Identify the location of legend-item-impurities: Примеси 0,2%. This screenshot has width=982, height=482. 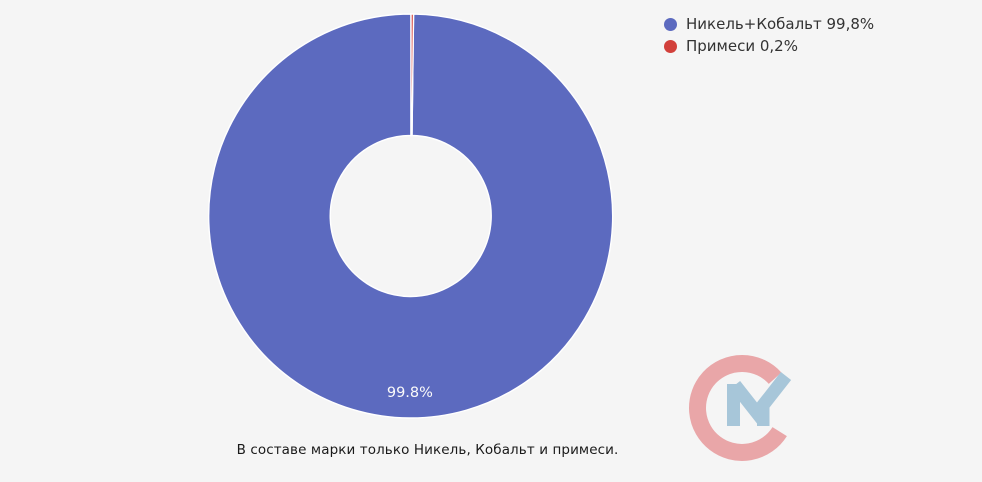
(769, 46).